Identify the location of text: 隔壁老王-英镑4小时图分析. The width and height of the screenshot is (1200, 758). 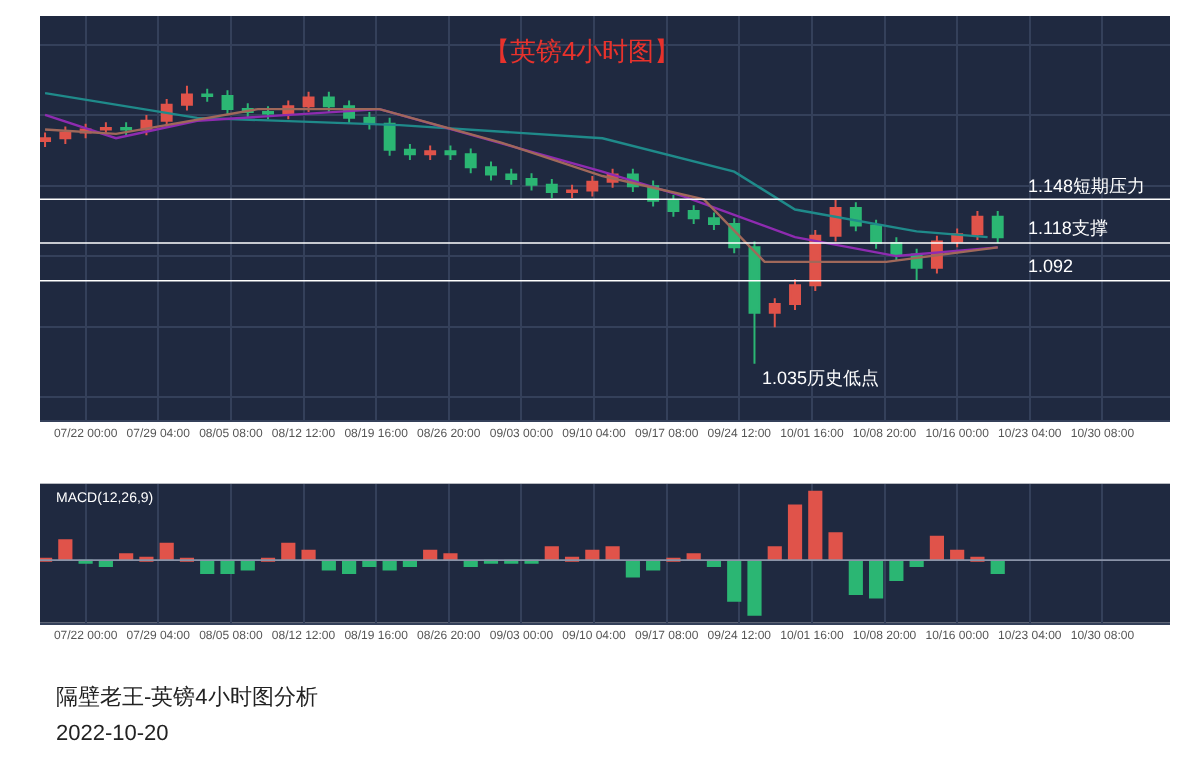
(187, 697).